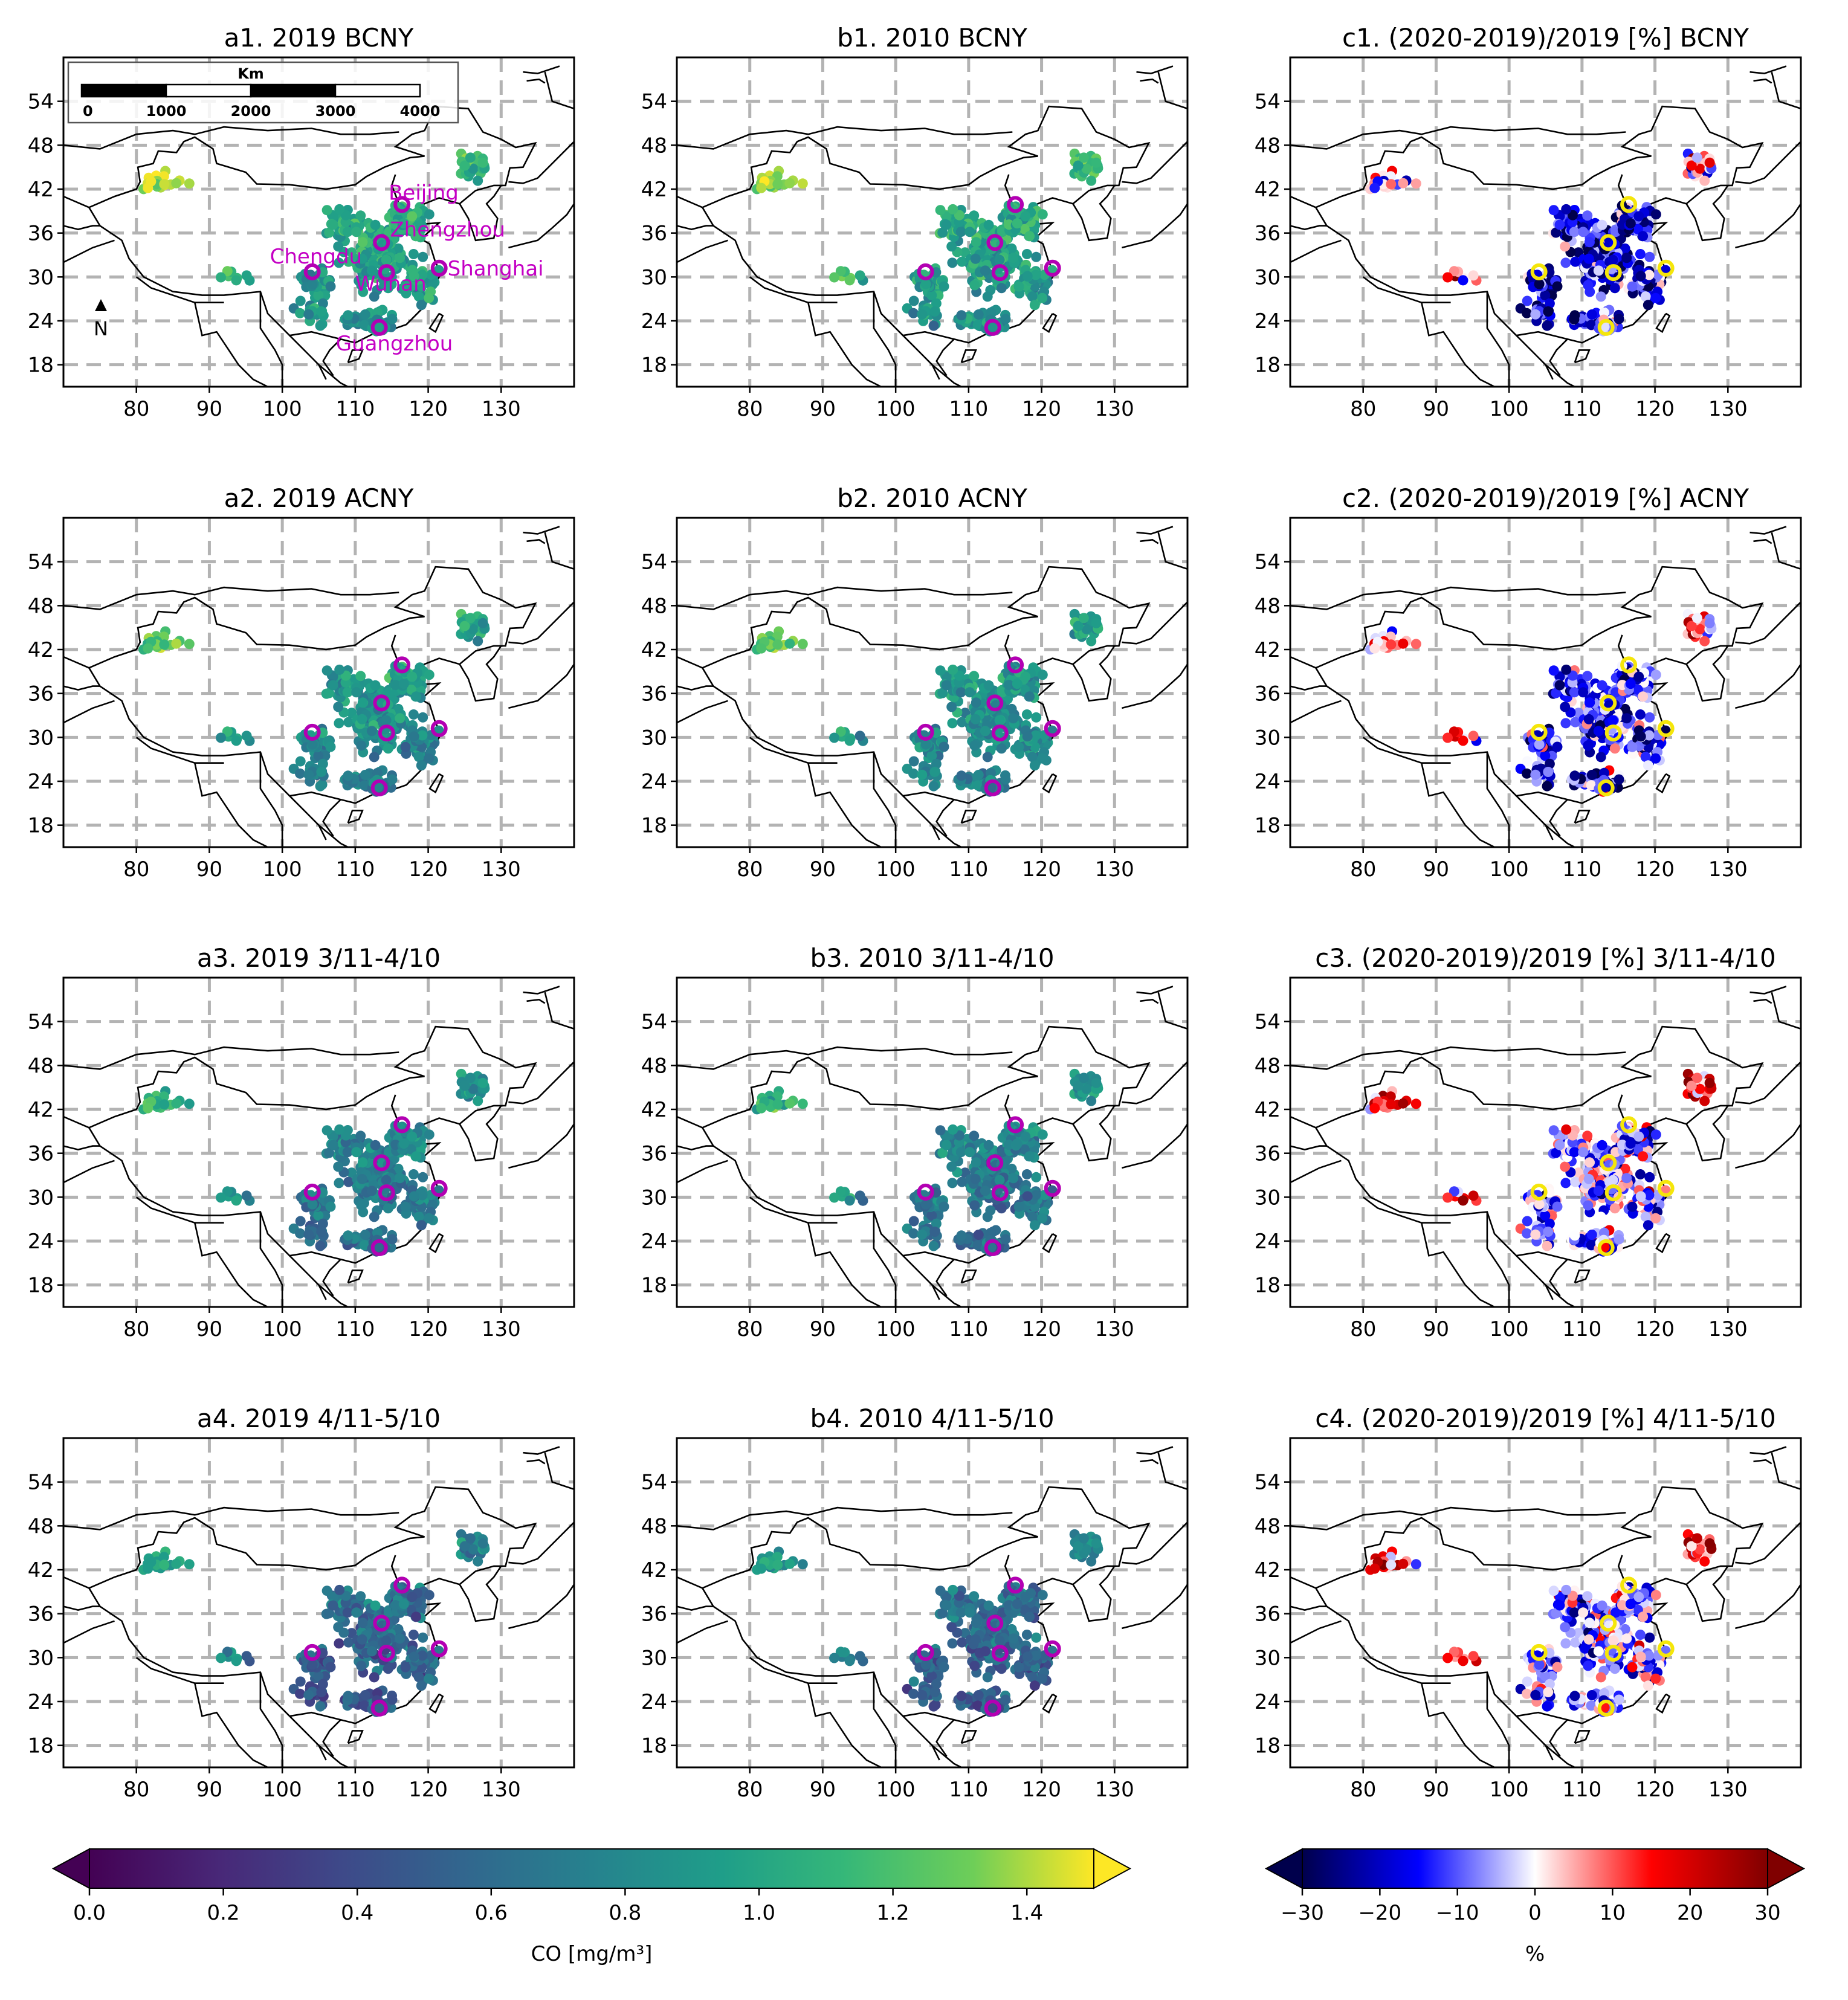  What do you see at coordinates (379, 787) in the screenshot?
I see `city-marker-guangzhou` at bounding box center [379, 787].